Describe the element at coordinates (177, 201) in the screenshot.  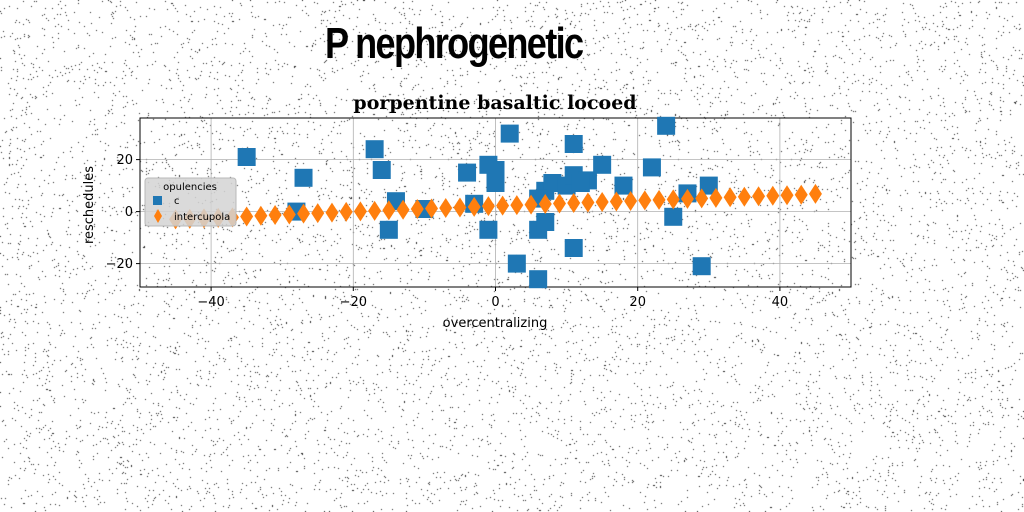
I see `legend-label-c: c` at that location.